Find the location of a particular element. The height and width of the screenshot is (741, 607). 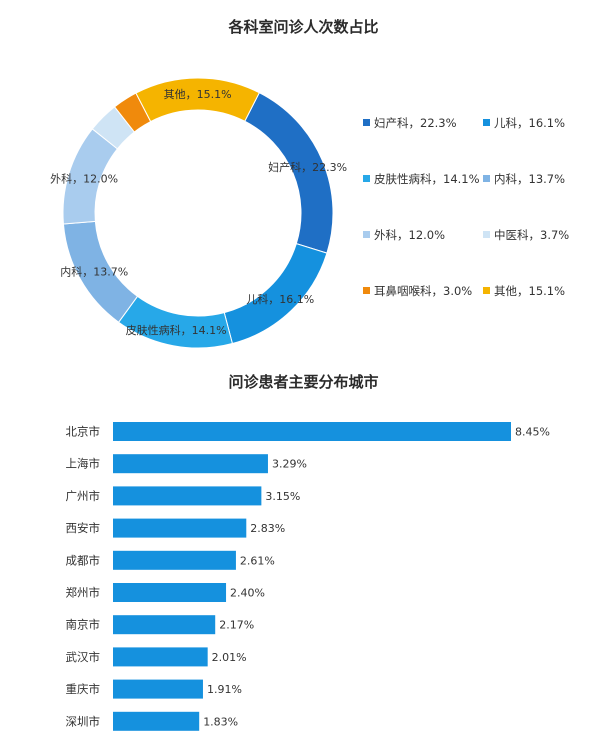

bar-category-label-2: 上海市 is located at coordinates (83, 464).